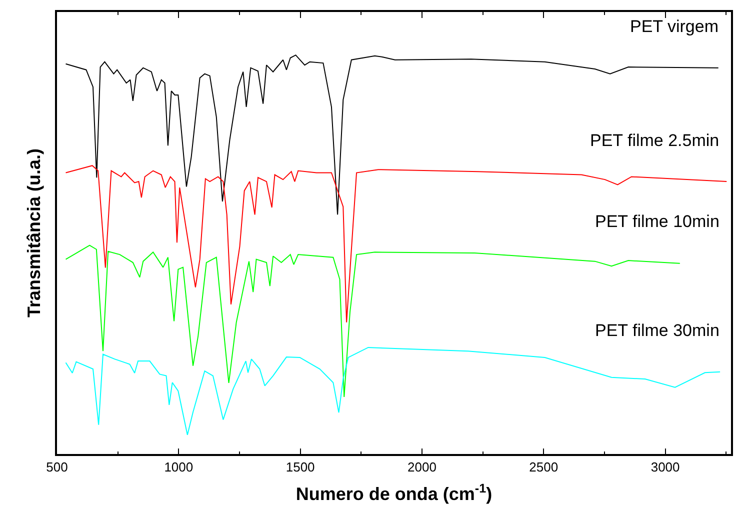  I want to click on series-label: PET filme 30min, so click(657, 330).